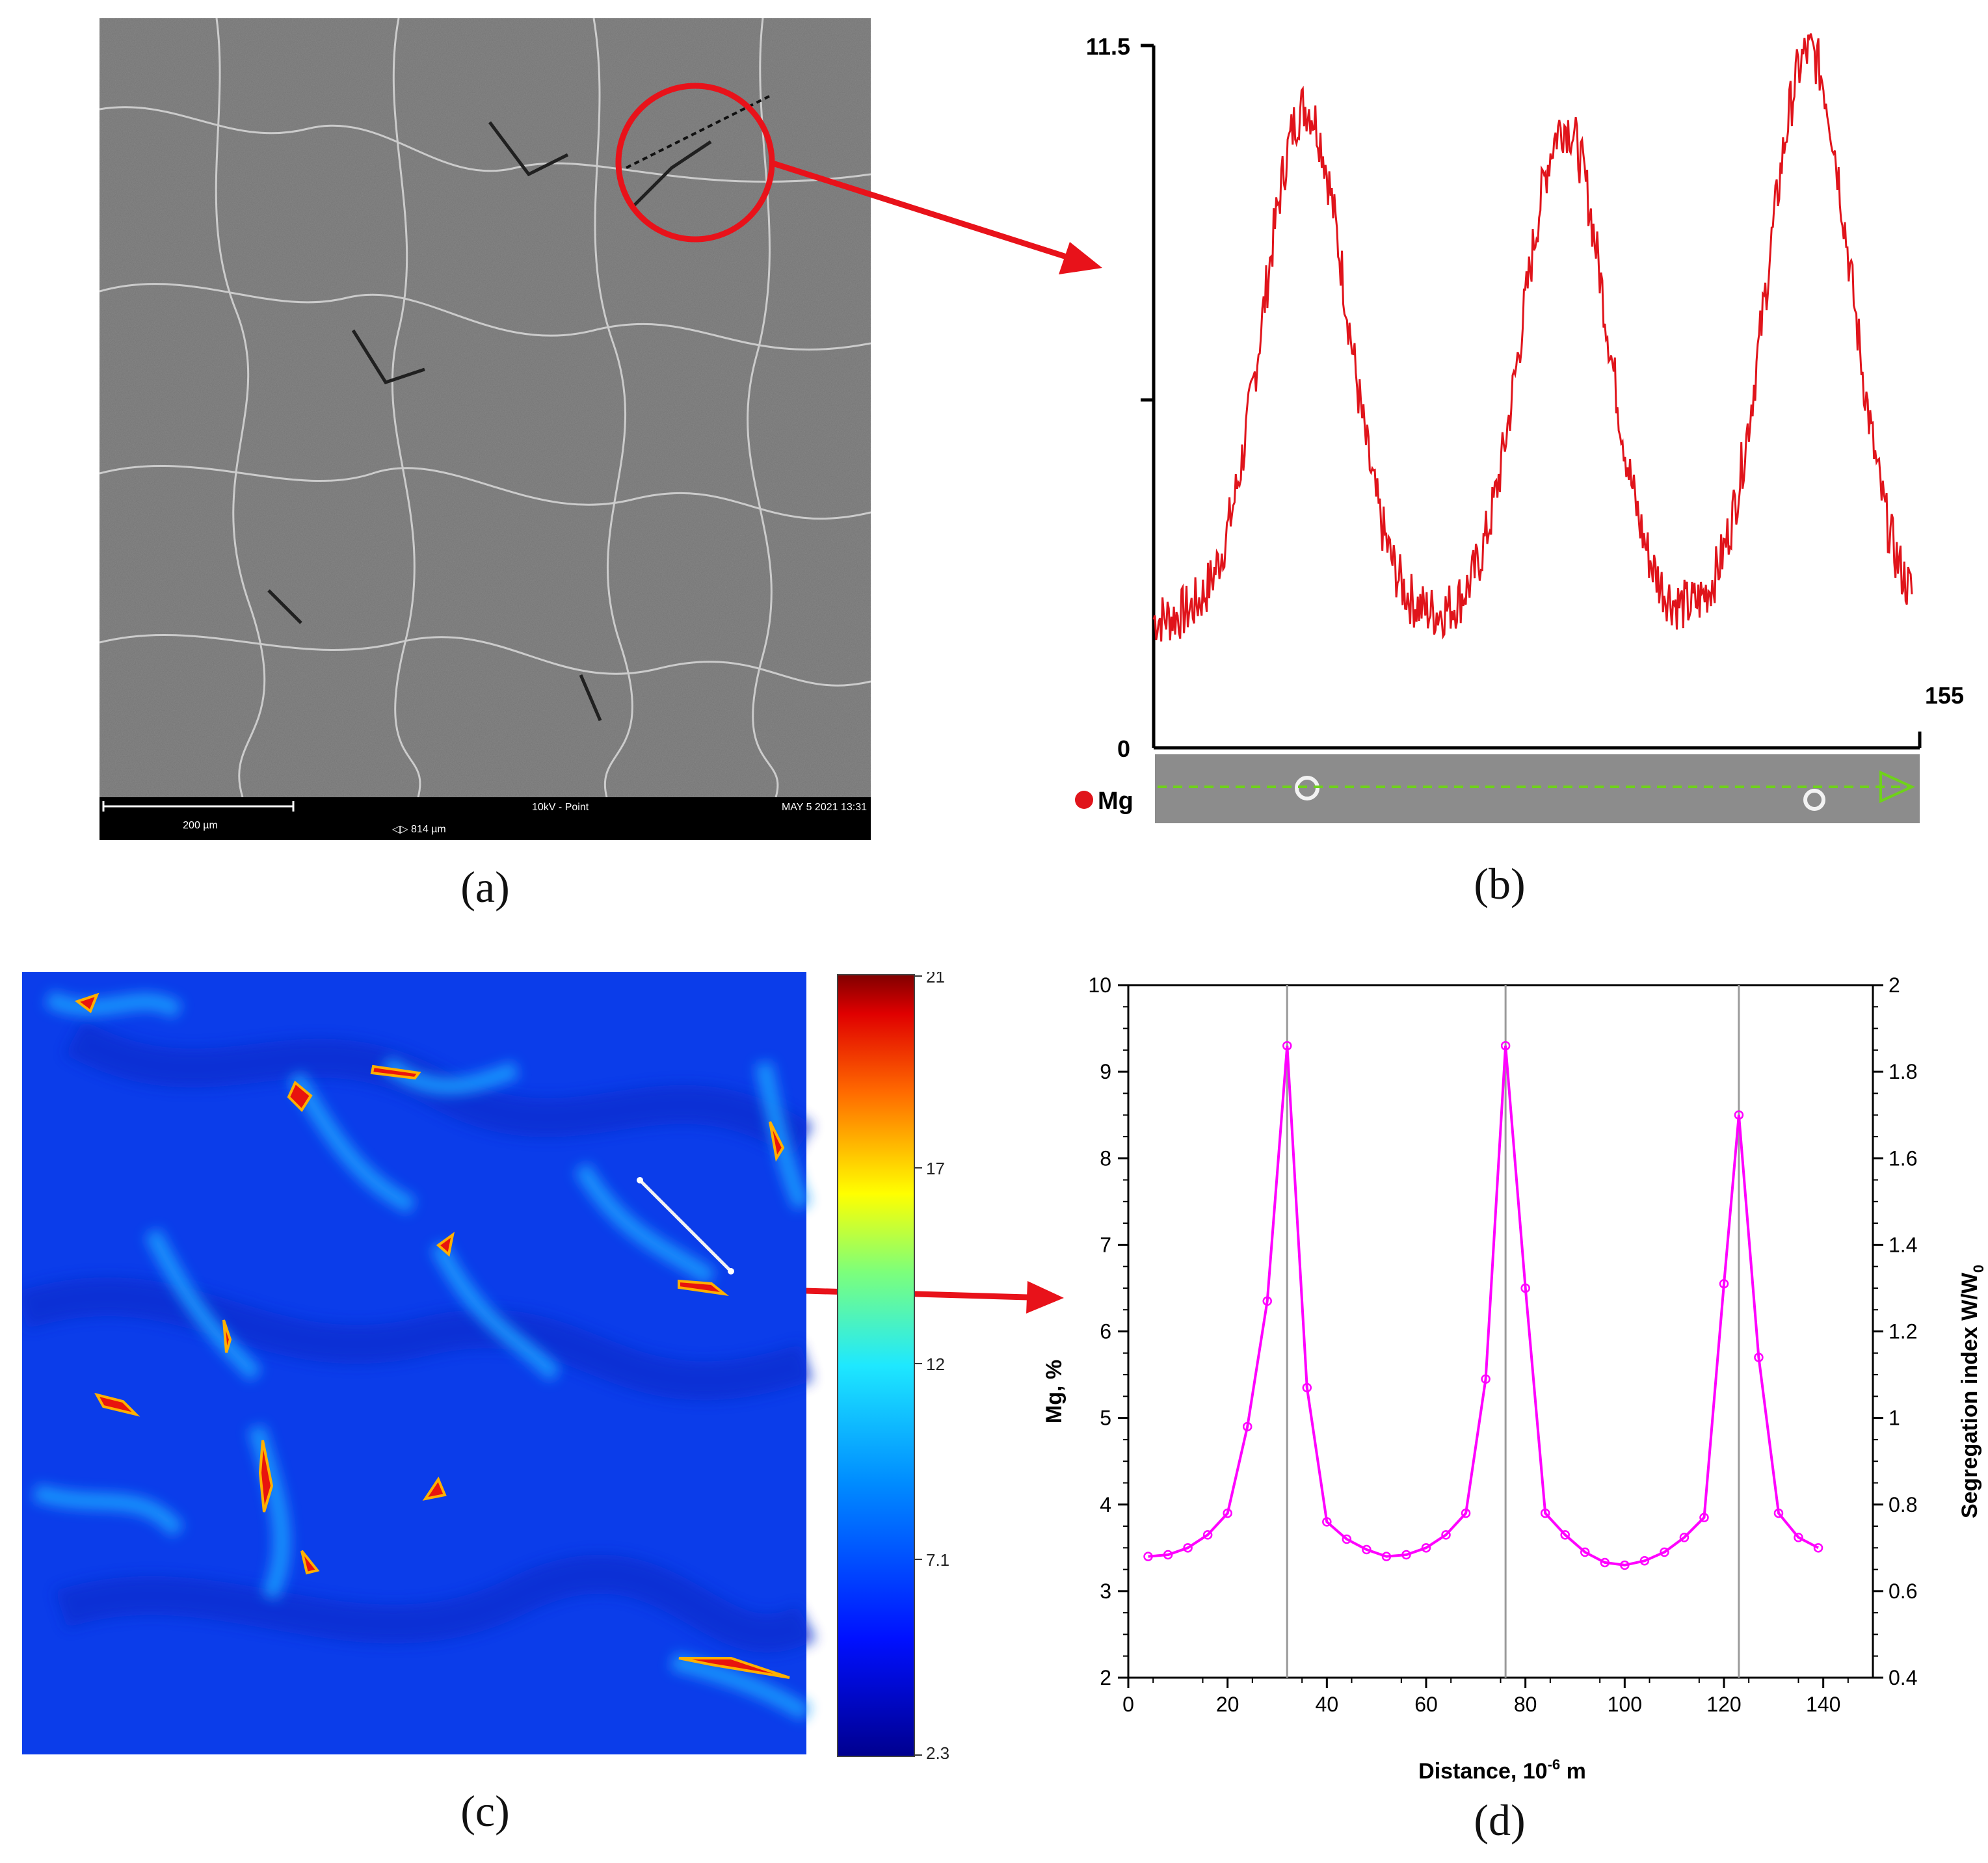  Describe the element at coordinates (1903, 1331) in the screenshot. I see `y2-tick-label: 1.2` at that location.